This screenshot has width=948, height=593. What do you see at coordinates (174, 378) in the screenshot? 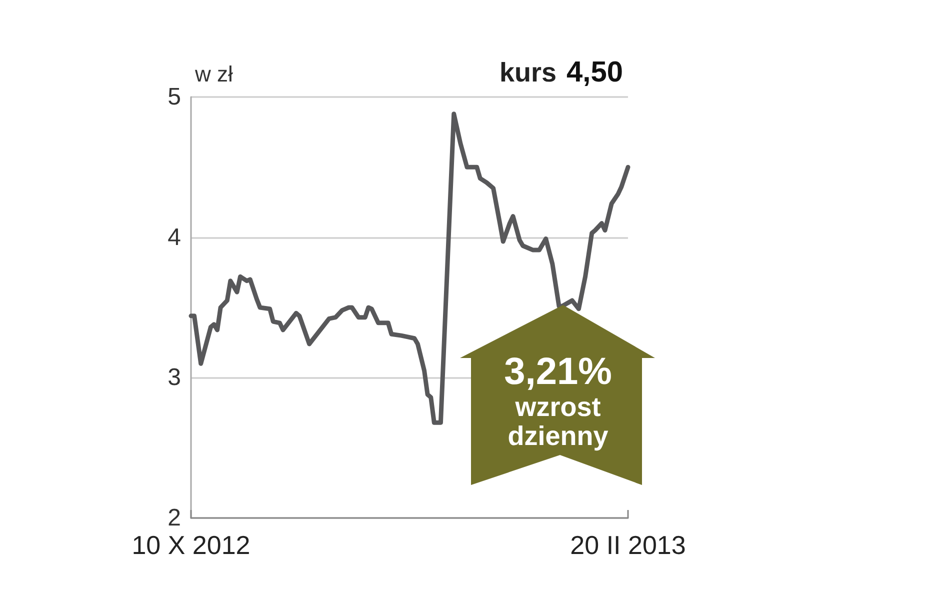
I see `y-tick-label: 3` at bounding box center [174, 378].